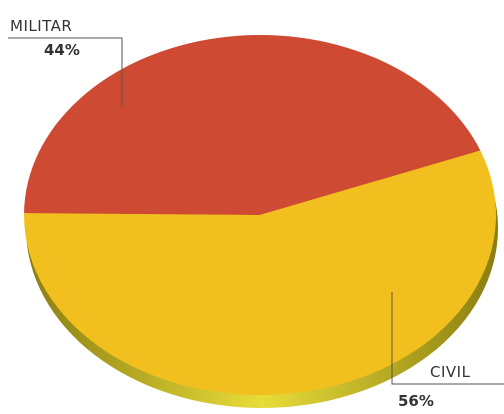  What do you see at coordinates (416, 401) in the screenshot?
I see `value-label: 56%` at bounding box center [416, 401].